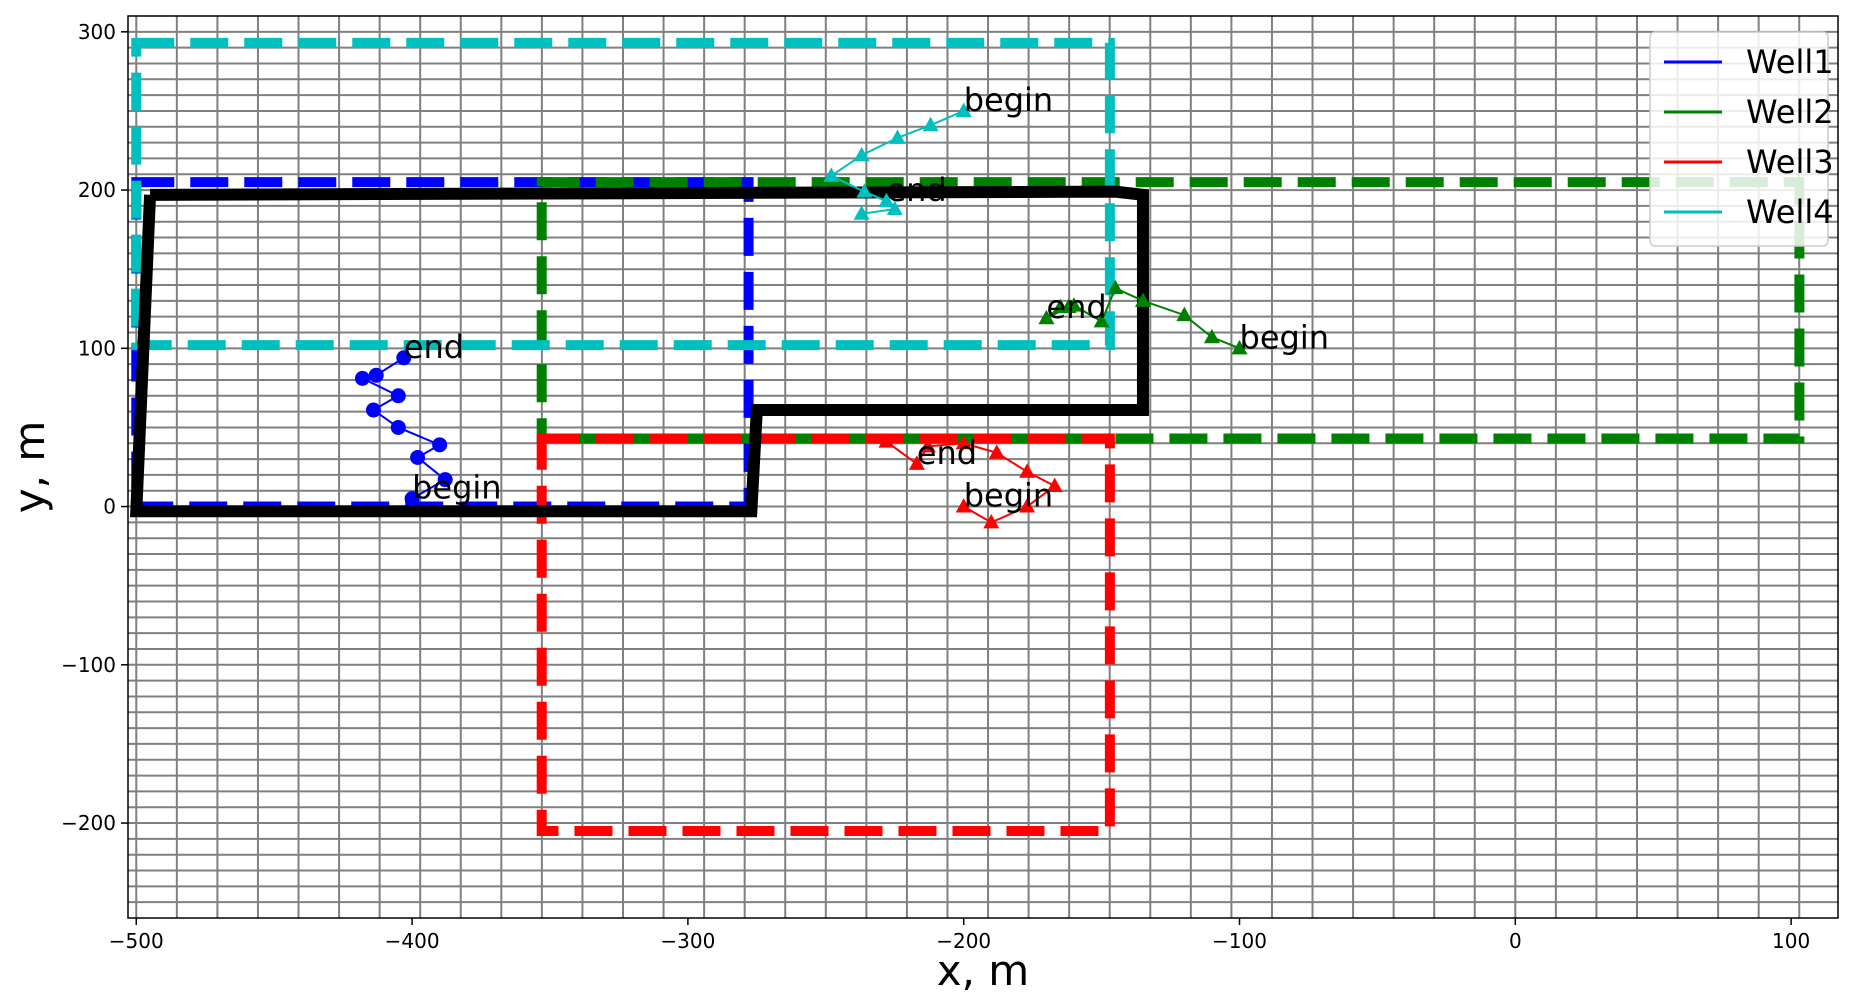  What do you see at coordinates (97, 190) in the screenshot?
I see `y-tick-label: 200` at bounding box center [97, 190].